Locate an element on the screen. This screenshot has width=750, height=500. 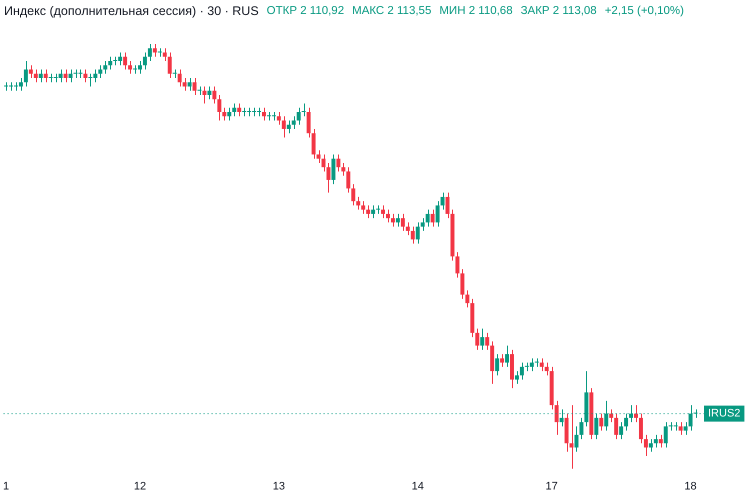
text: ЗАКР 2 113,08 is located at coordinates (558, 11).